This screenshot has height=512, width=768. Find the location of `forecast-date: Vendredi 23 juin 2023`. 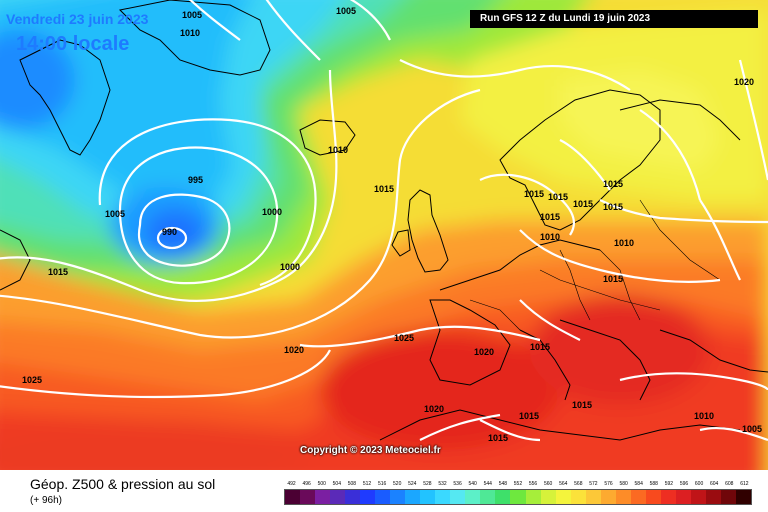

forecast-date: Vendredi 23 juin 2023 is located at coordinates (77, 19).